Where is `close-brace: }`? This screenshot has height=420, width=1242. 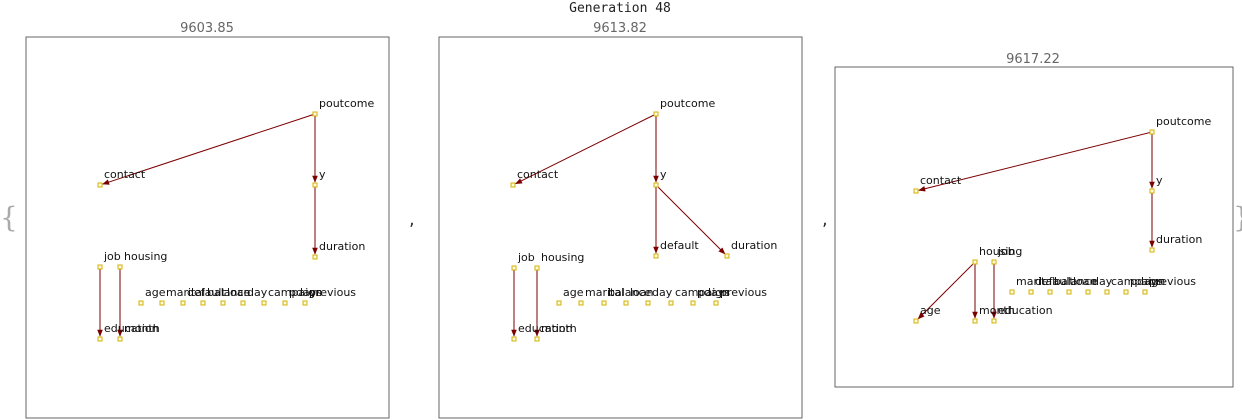
close-brace: } is located at coordinates (1237, 217).